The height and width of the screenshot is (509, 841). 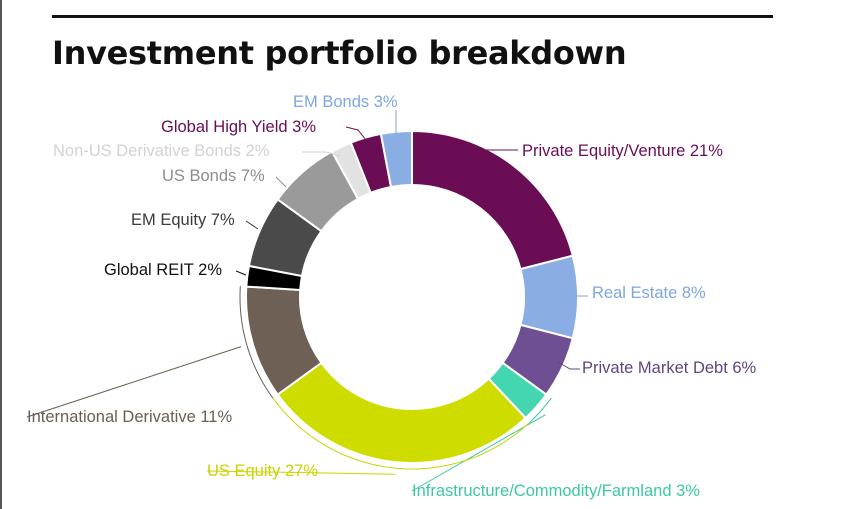 What do you see at coordinates (568, 365) in the screenshot?
I see `leader-private-market-debt` at bounding box center [568, 365].